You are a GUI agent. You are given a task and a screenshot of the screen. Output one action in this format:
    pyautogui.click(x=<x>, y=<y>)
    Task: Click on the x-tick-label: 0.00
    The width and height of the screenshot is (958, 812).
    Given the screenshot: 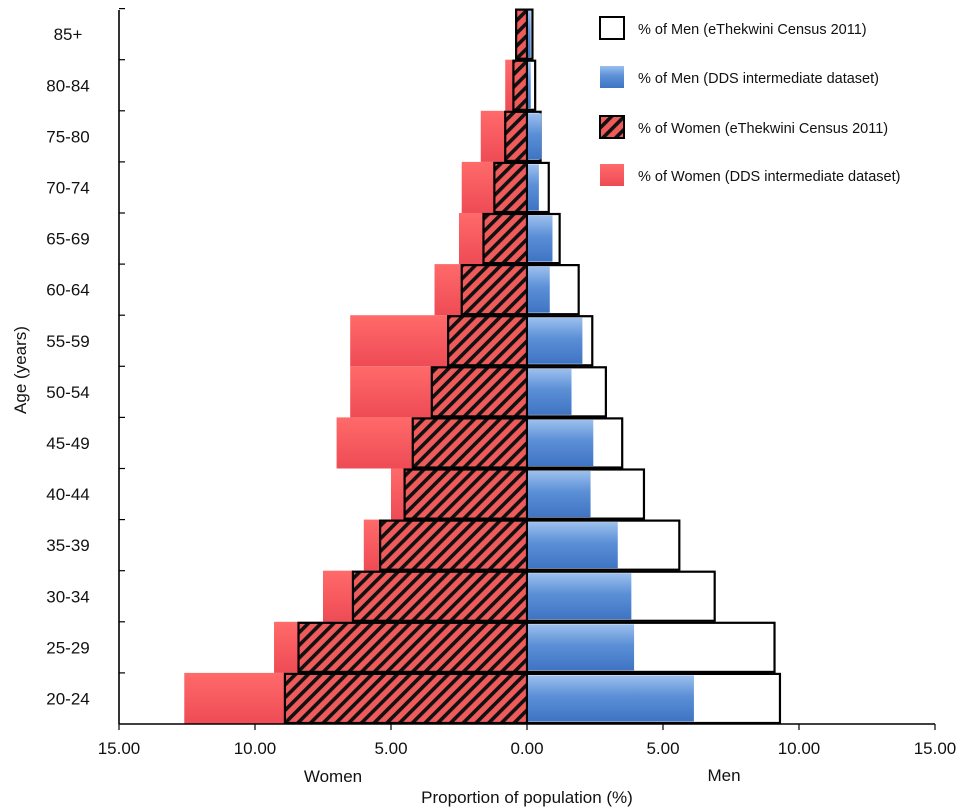 What is the action you would take?
    pyautogui.click(x=526, y=748)
    